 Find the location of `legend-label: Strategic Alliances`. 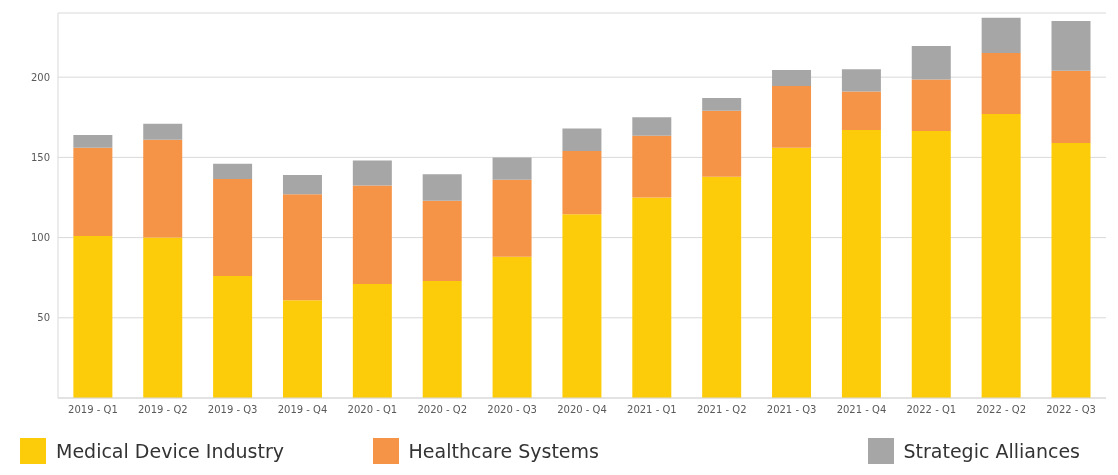

legend-label: Strategic Alliances is located at coordinates (991, 451).